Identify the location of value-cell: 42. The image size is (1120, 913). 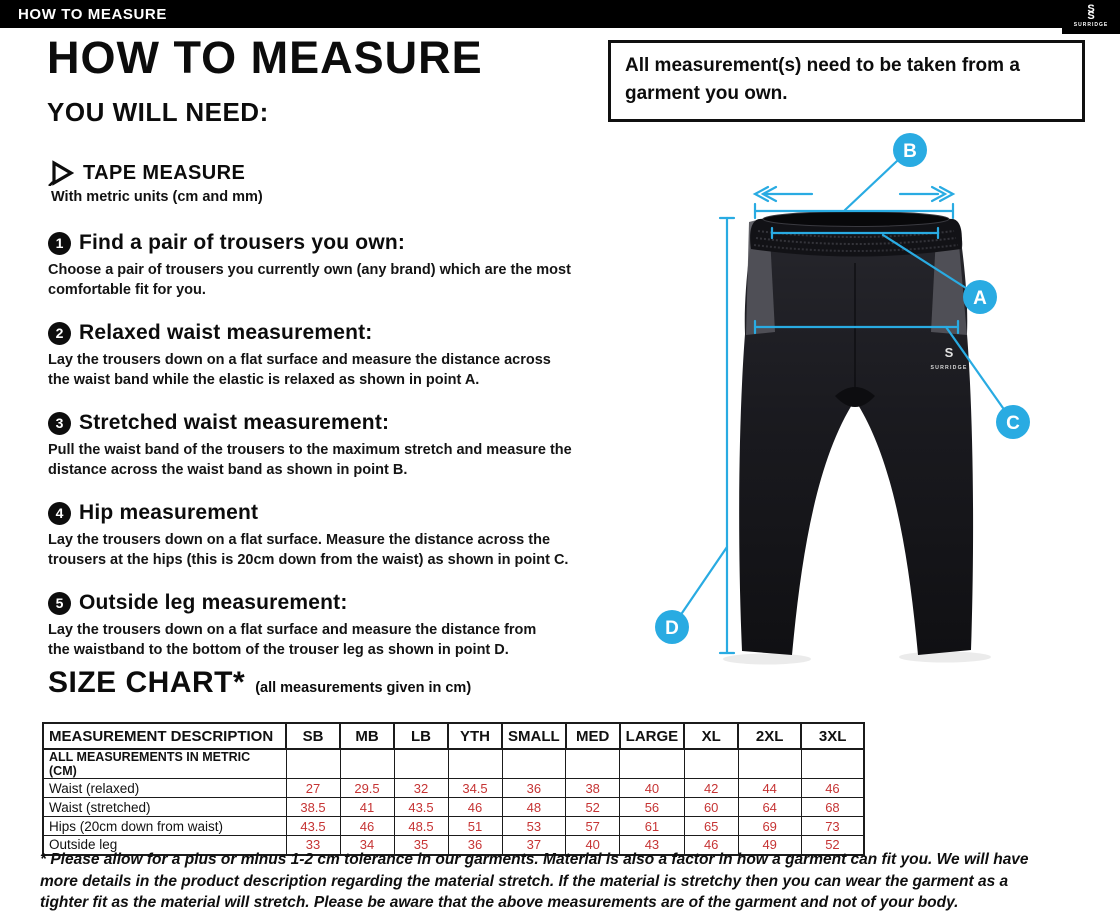
(711, 788).